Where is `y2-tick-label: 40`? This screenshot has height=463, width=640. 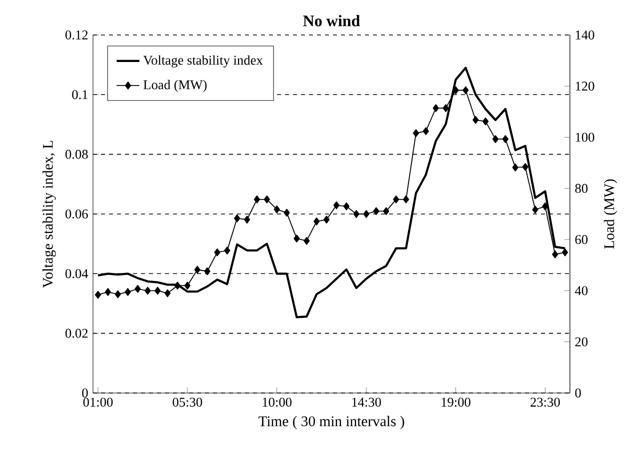
y2-tick-label: 40 is located at coordinates (581, 291).